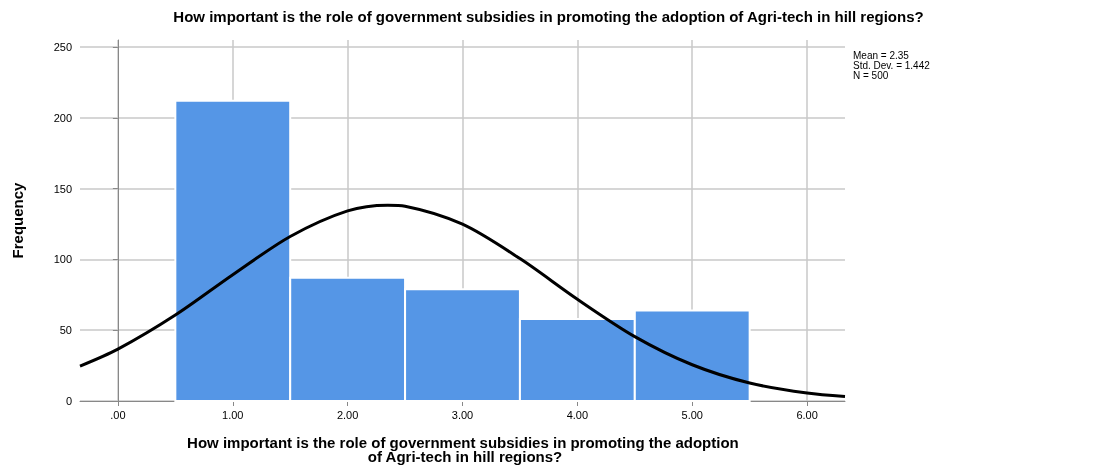  Describe the element at coordinates (62, 47) in the screenshot. I see `y-tick-label: 250` at that location.